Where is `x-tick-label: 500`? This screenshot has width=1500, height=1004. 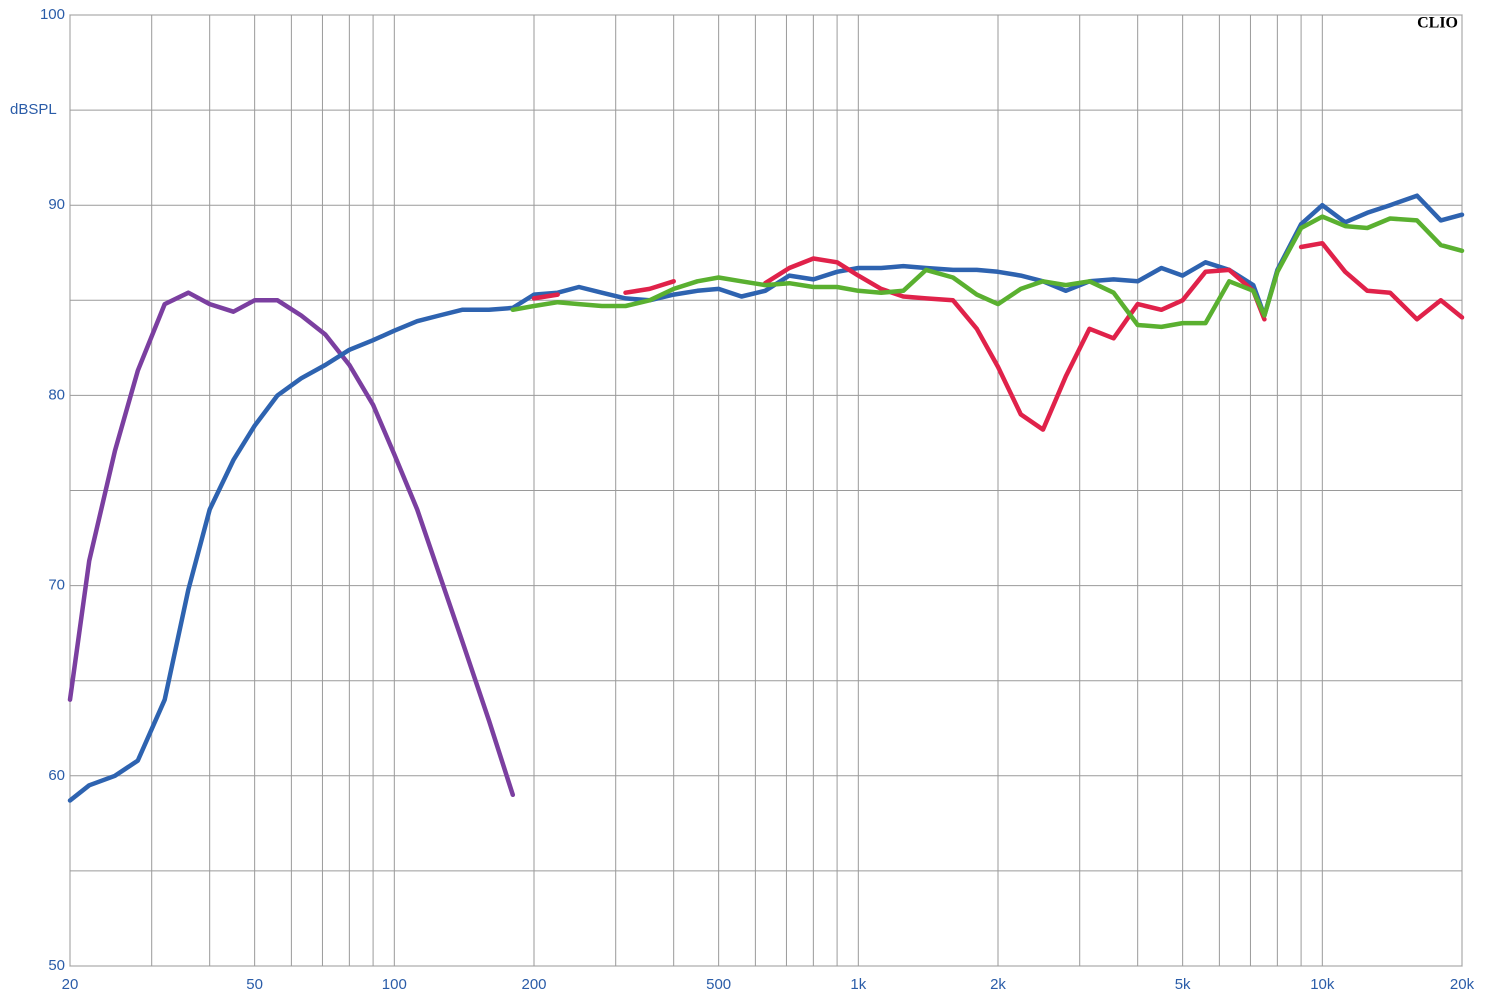 x-tick-label: 500 is located at coordinates (718, 984).